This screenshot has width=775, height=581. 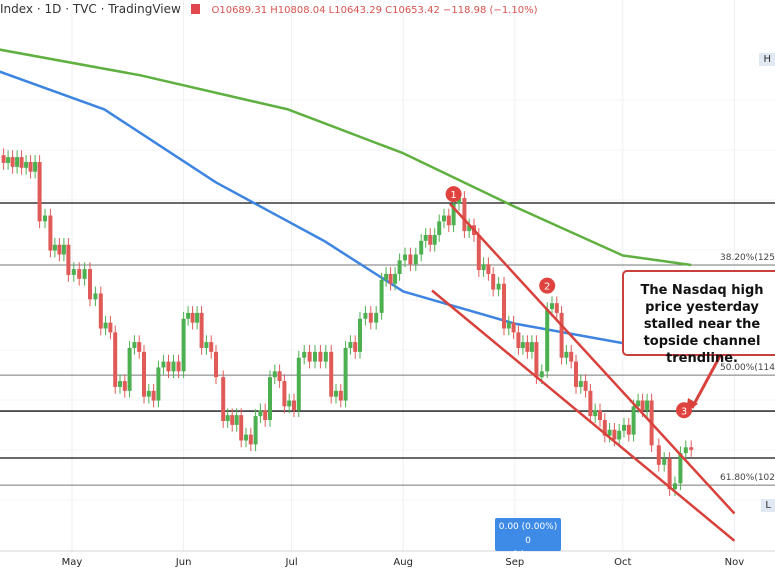 What do you see at coordinates (195, 9) in the screenshot?
I see `flag-icon` at bounding box center [195, 9].